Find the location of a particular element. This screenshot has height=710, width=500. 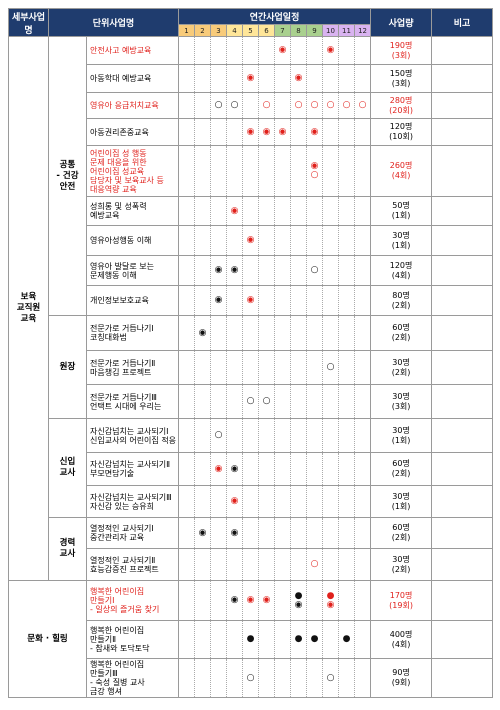

group-name: 보육 교직원 교육 is located at coordinates (28, 308).